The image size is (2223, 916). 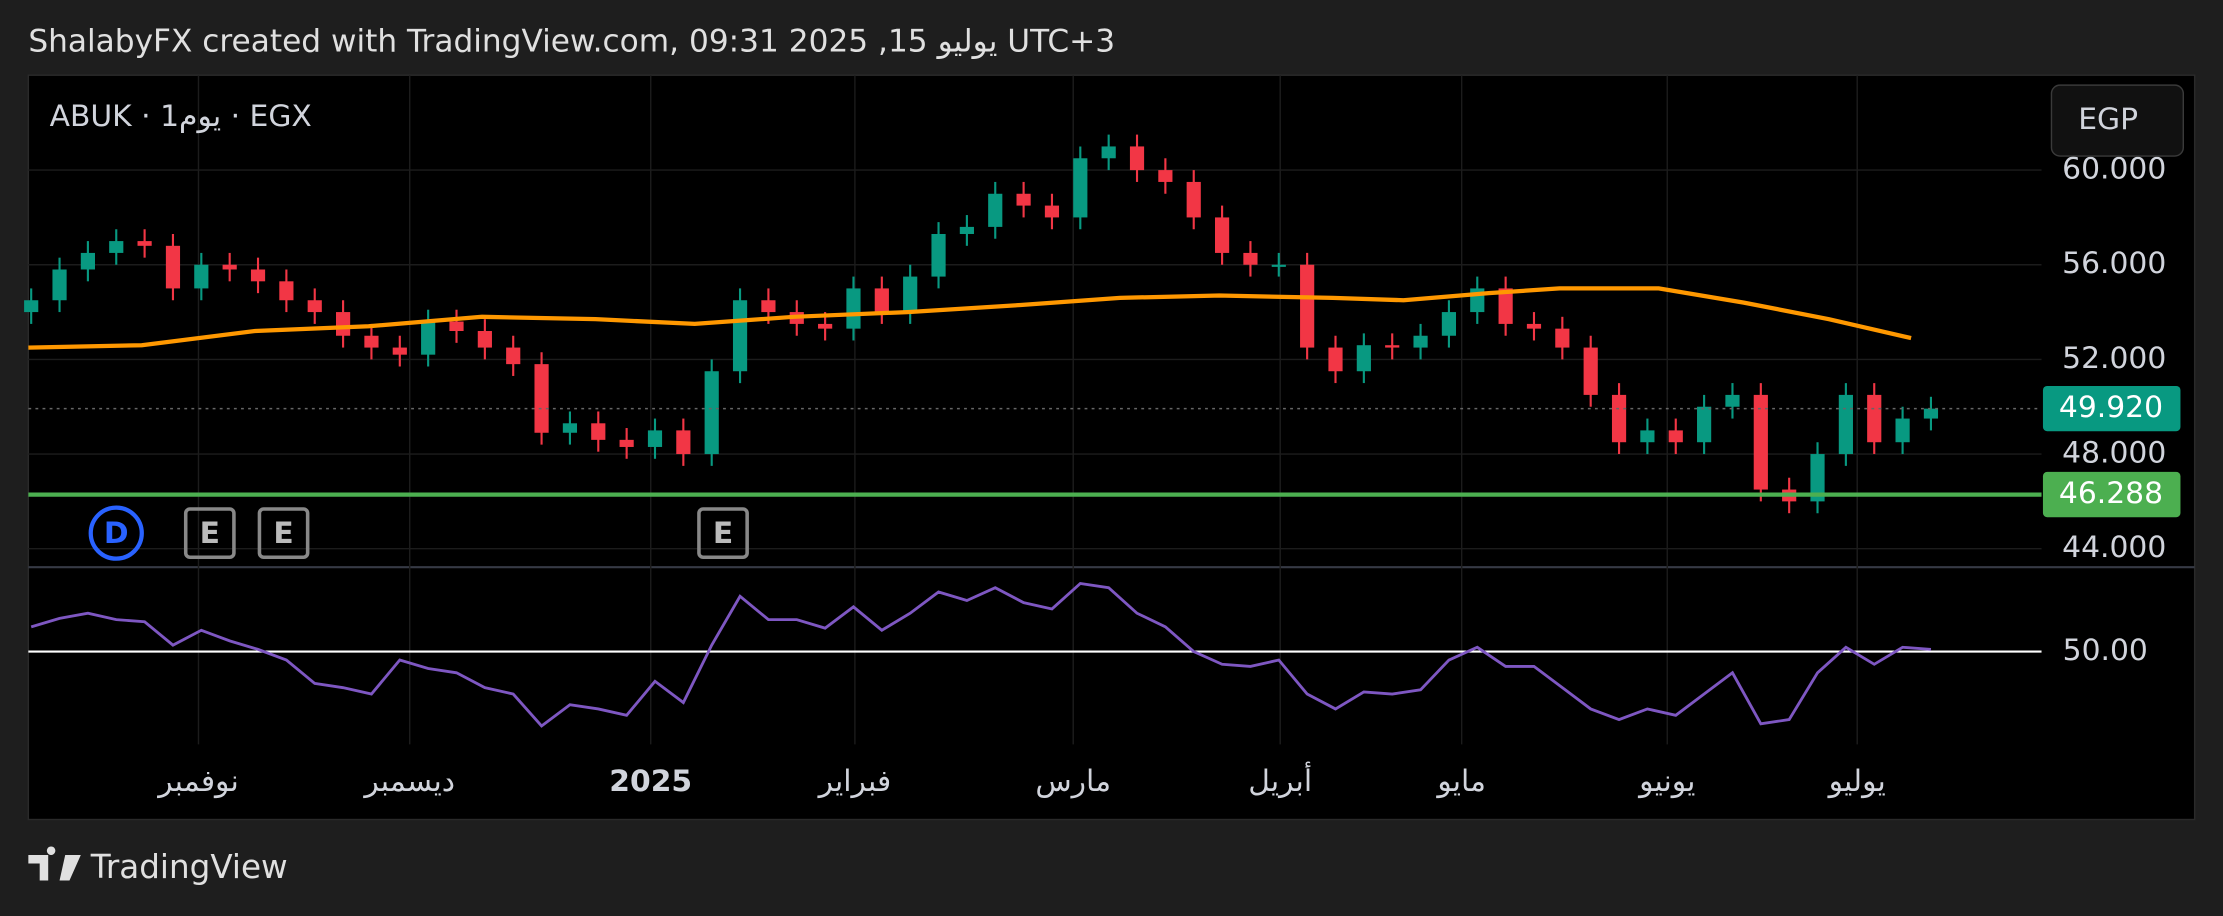 I want to click on last-price-label: 49.920, so click(x=2111, y=407).